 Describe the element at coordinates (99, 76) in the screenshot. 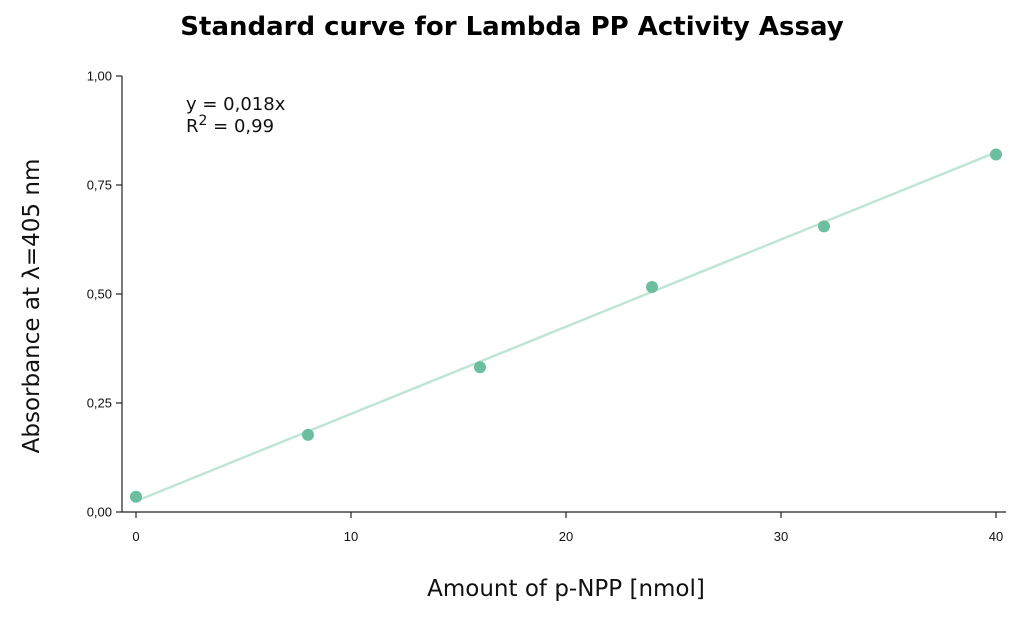

I see `y-tick-label: 1,00` at that location.